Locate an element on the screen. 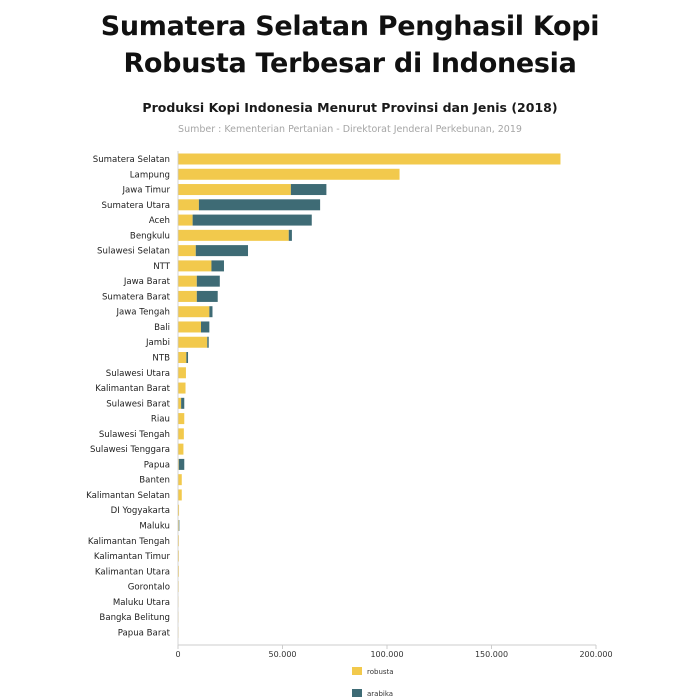  category-label: Sulawesi Tenggara is located at coordinates (130, 450).